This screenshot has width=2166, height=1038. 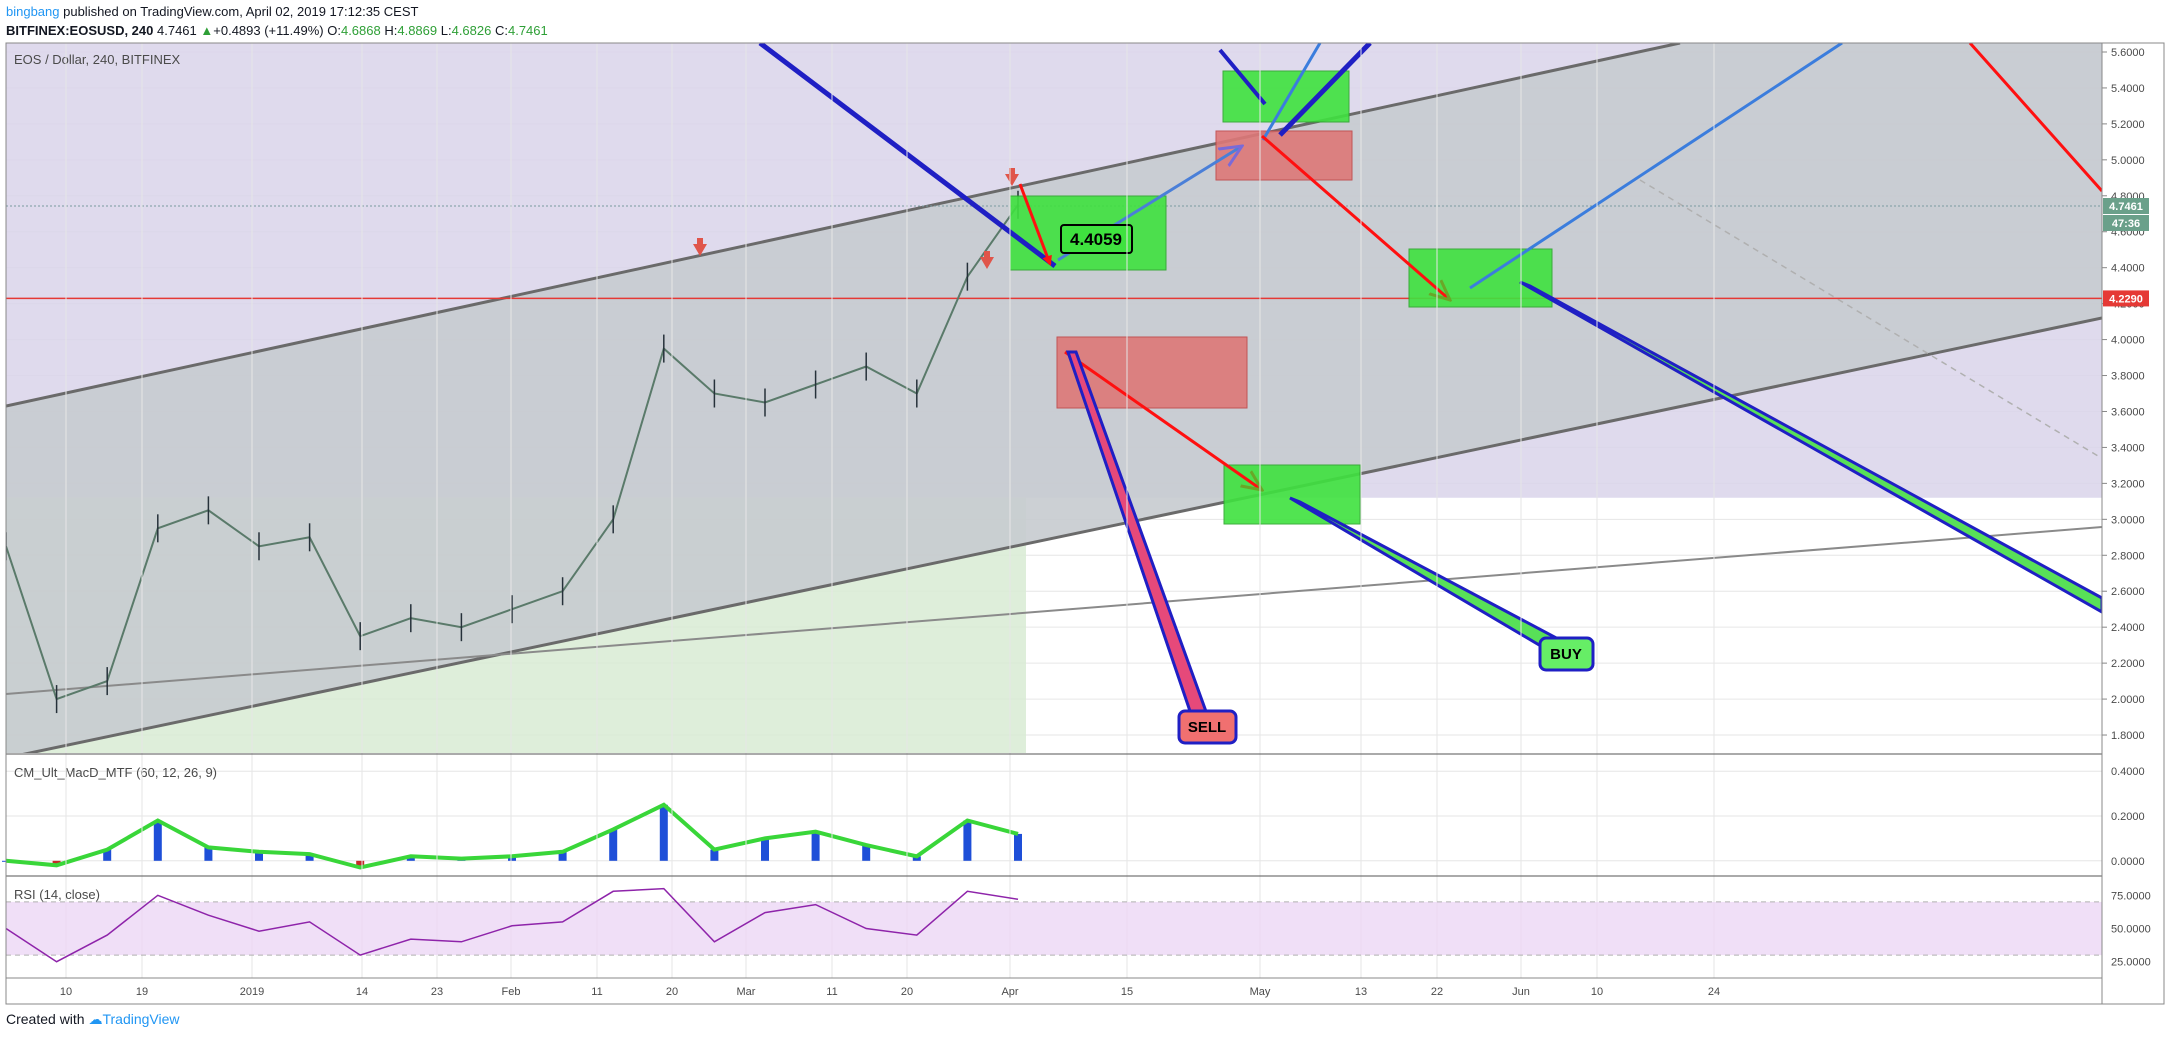 I want to click on sell-label-box, so click(x=1207, y=727).